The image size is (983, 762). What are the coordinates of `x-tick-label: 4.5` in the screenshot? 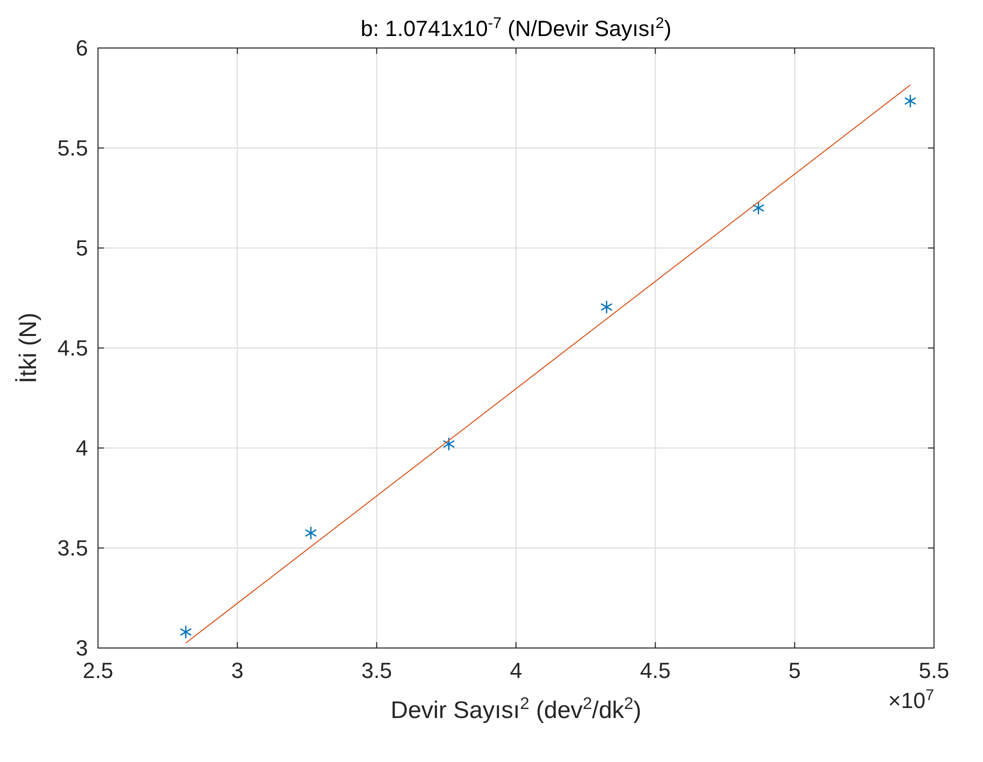 It's located at (655, 670).